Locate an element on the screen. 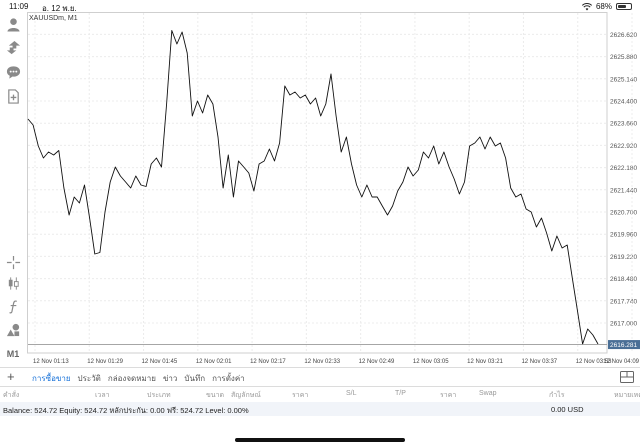 The width and height of the screenshot is (640, 447). battery-icon is located at coordinates (624, 6).